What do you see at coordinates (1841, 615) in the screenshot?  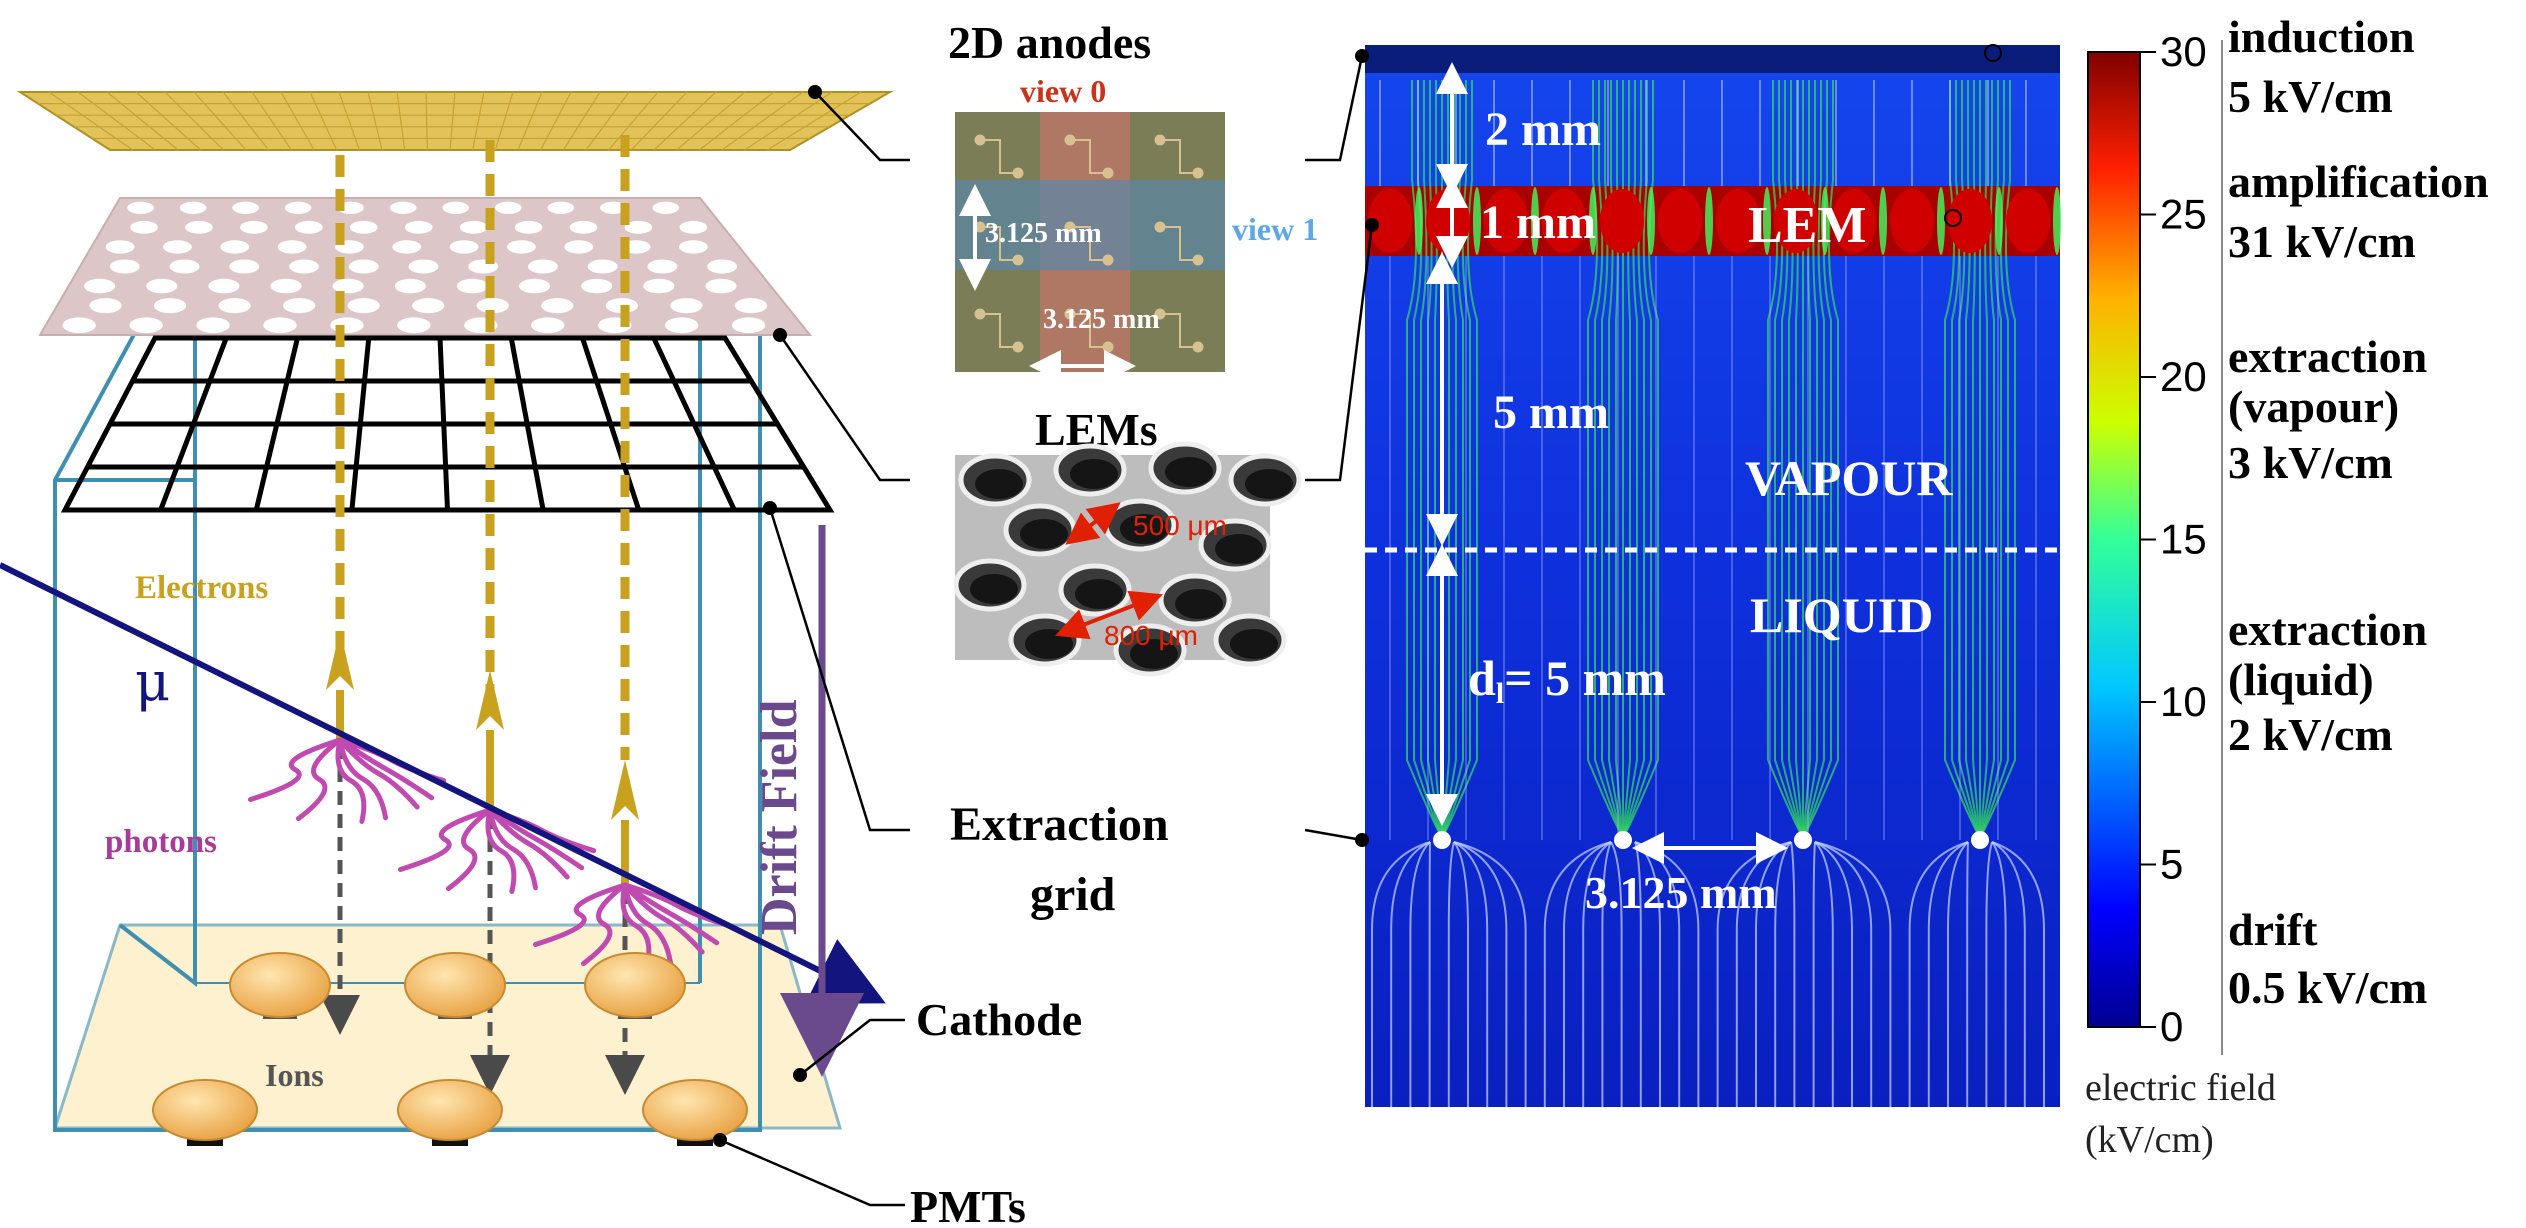 I see `liquid-label: LIQUID` at bounding box center [1841, 615].